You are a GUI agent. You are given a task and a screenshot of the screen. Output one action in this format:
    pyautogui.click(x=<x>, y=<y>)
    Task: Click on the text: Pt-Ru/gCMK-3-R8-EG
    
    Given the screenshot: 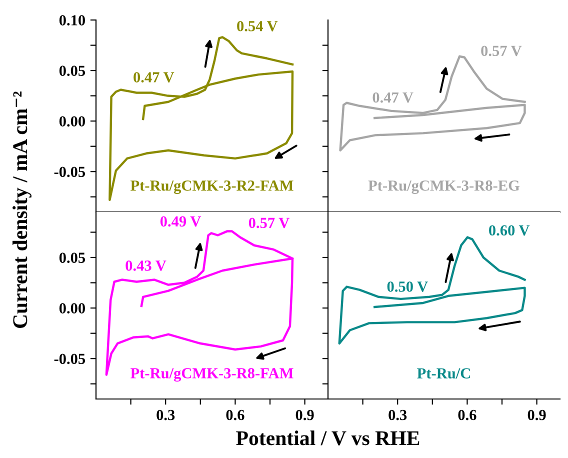 What is the action you would take?
    pyautogui.click(x=444, y=187)
    